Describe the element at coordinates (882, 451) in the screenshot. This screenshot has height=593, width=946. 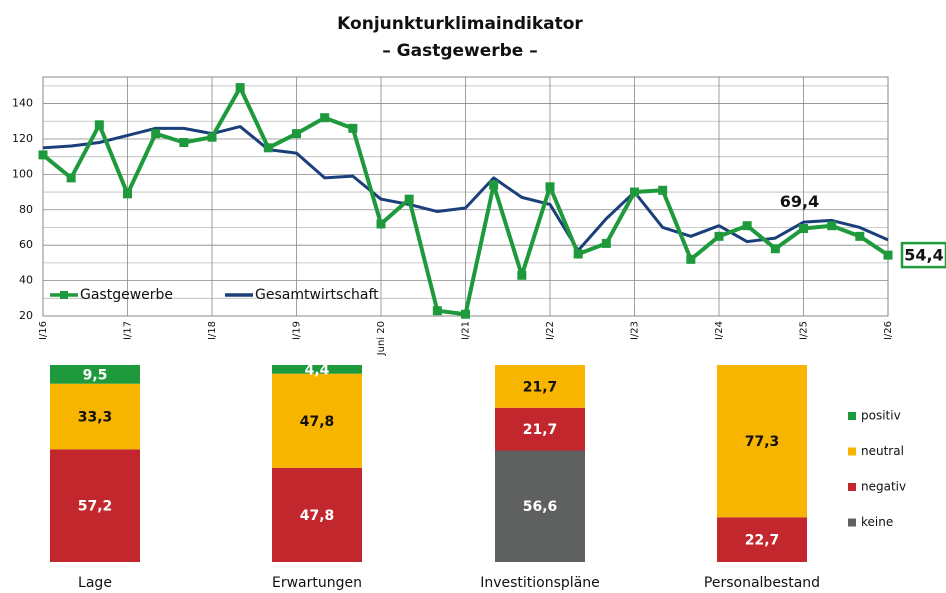
I see `legend-label: neutral` at that location.